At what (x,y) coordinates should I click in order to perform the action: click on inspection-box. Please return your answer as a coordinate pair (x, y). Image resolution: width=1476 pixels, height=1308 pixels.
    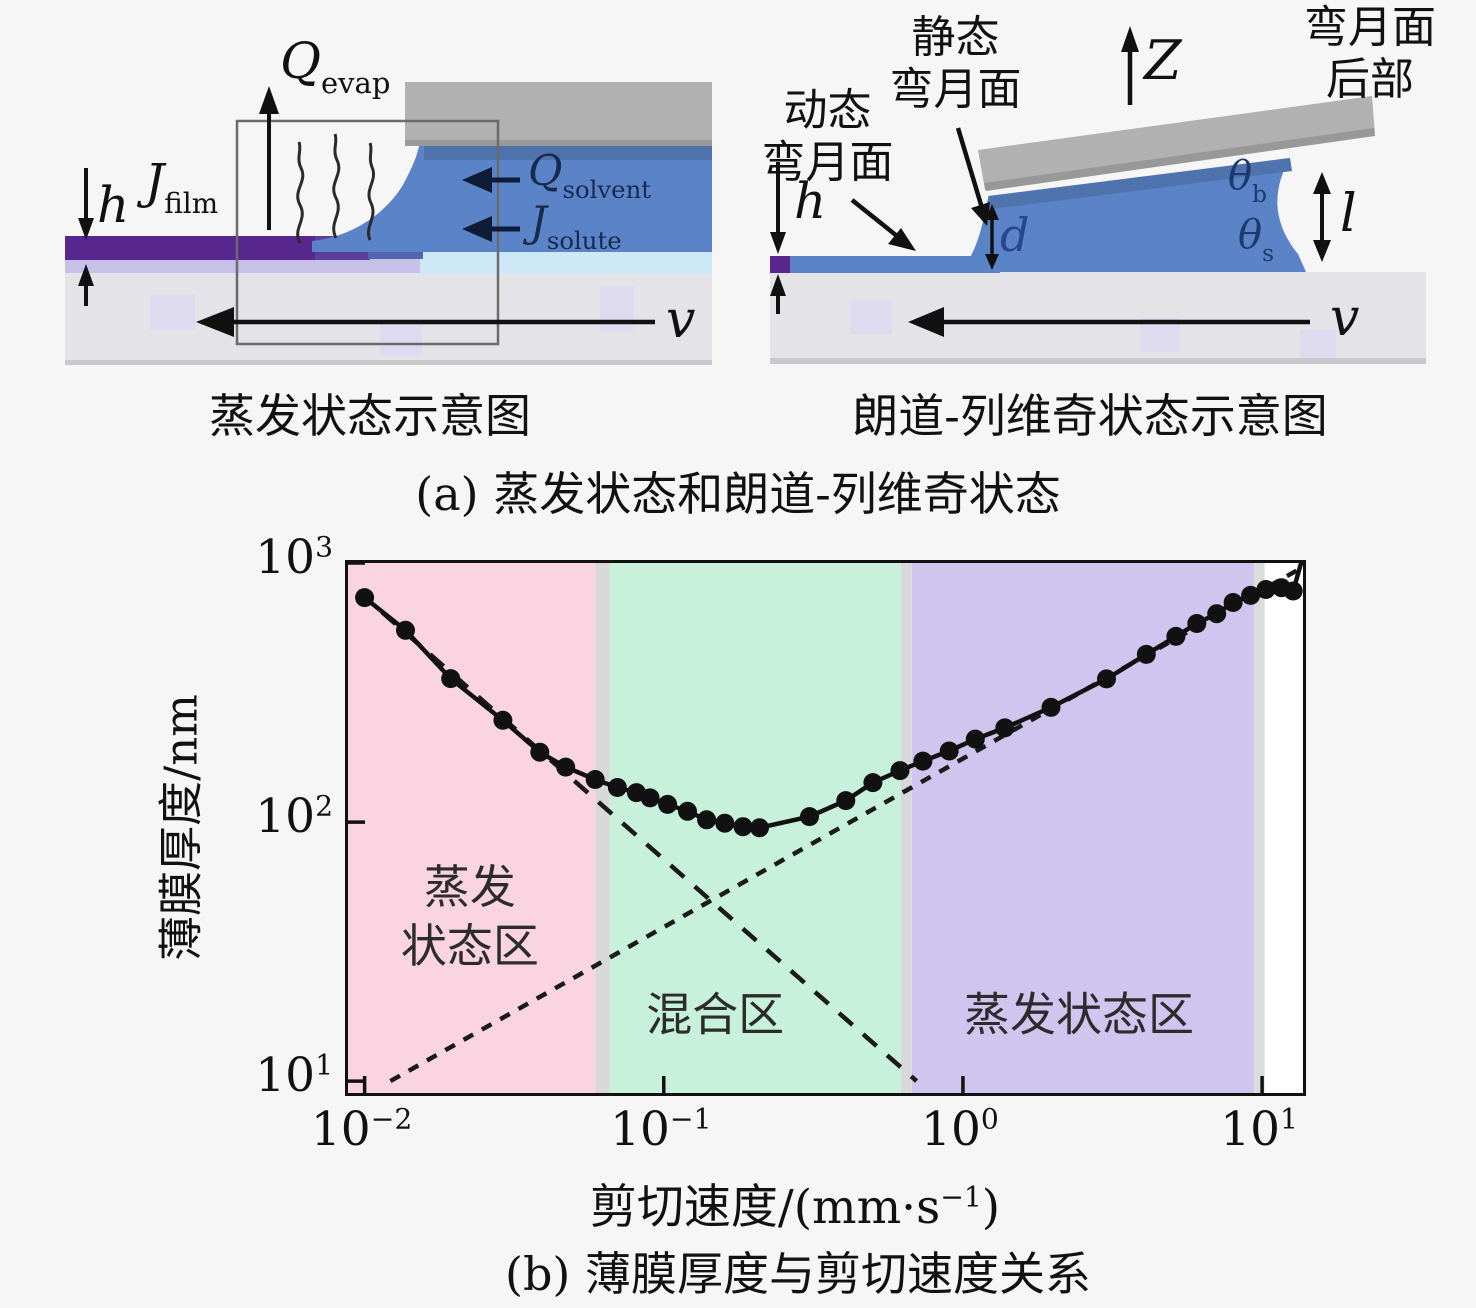
    Looking at the image, I should click on (367, 232).